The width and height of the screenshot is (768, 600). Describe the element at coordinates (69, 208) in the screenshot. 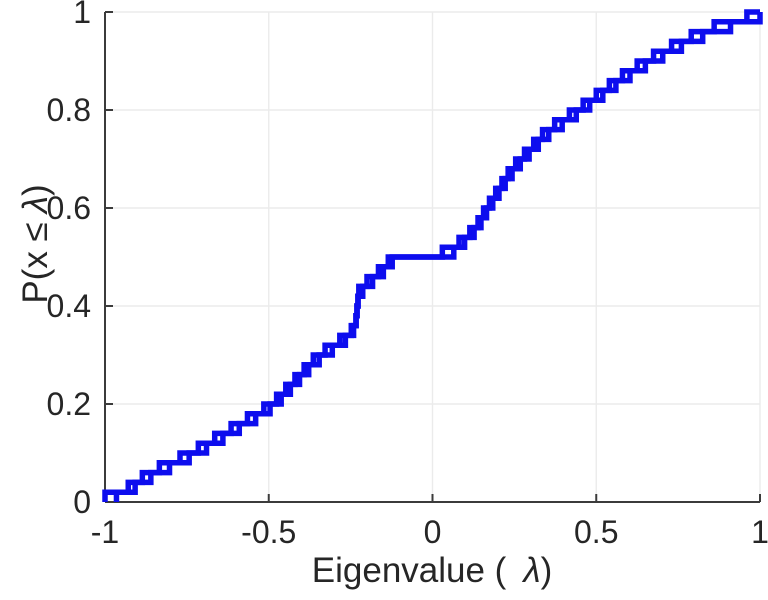

I see `y-tick-label: 0.6` at that location.